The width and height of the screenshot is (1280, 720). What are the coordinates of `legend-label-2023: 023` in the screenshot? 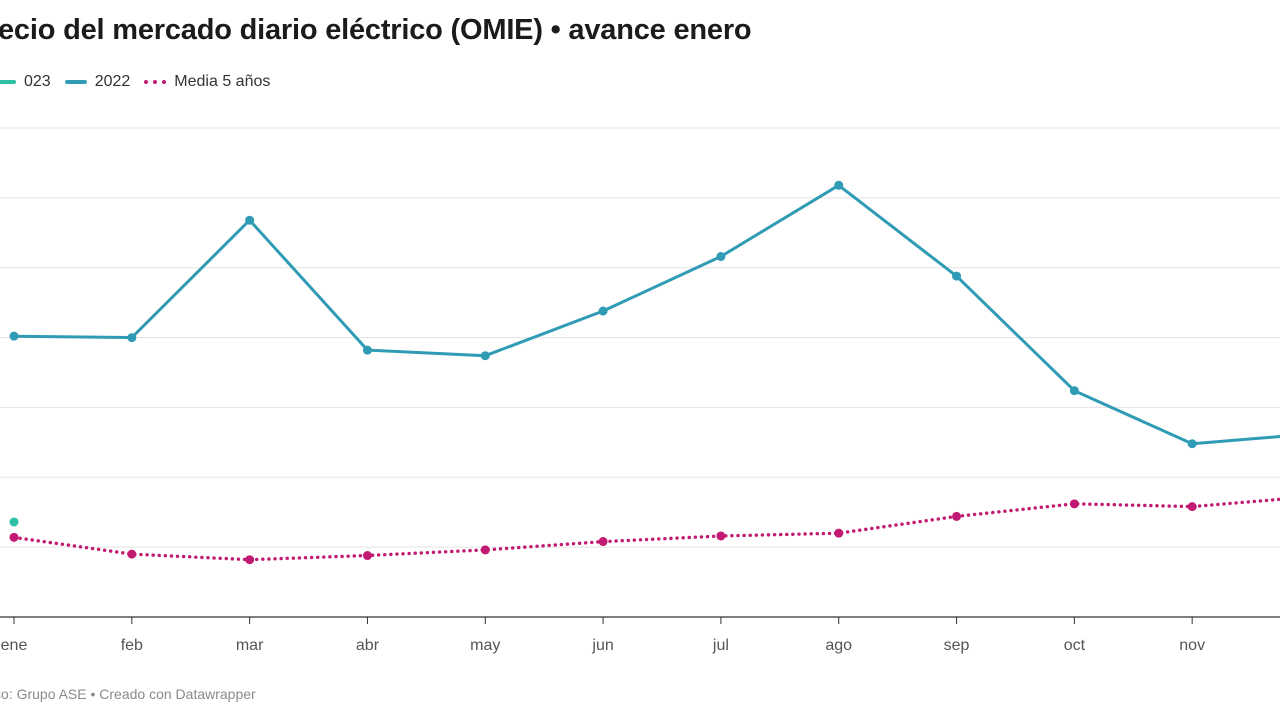 It's located at (37, 81).